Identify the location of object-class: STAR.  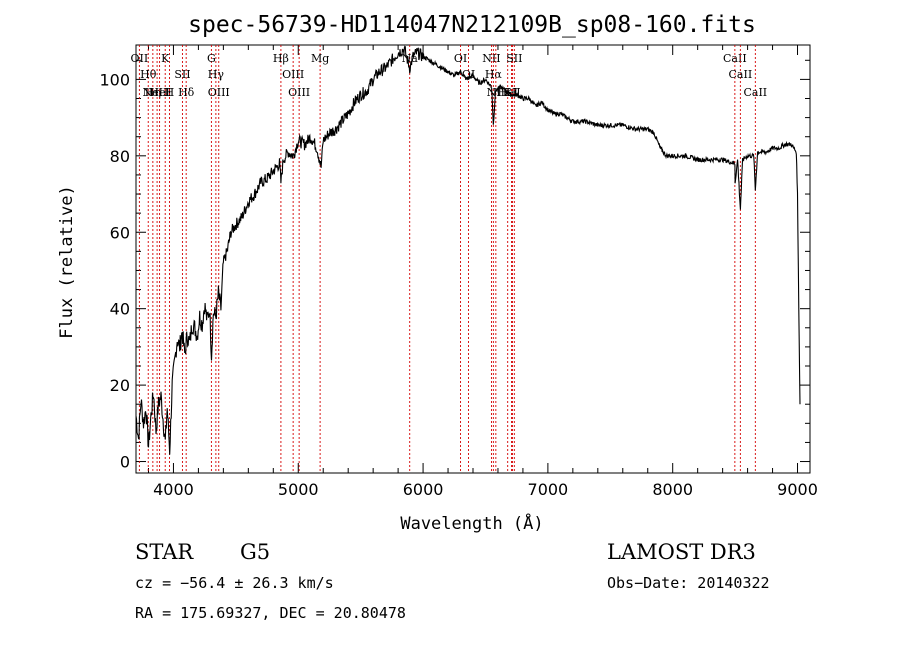
(164, 552).